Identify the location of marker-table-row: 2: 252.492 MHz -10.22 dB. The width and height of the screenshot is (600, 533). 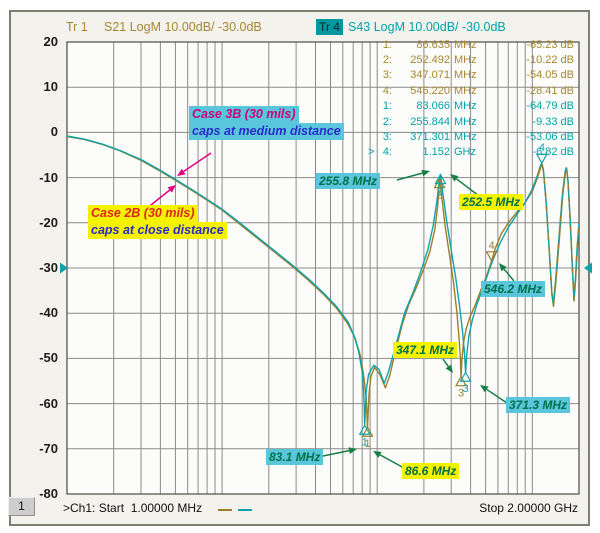
(472, 60).